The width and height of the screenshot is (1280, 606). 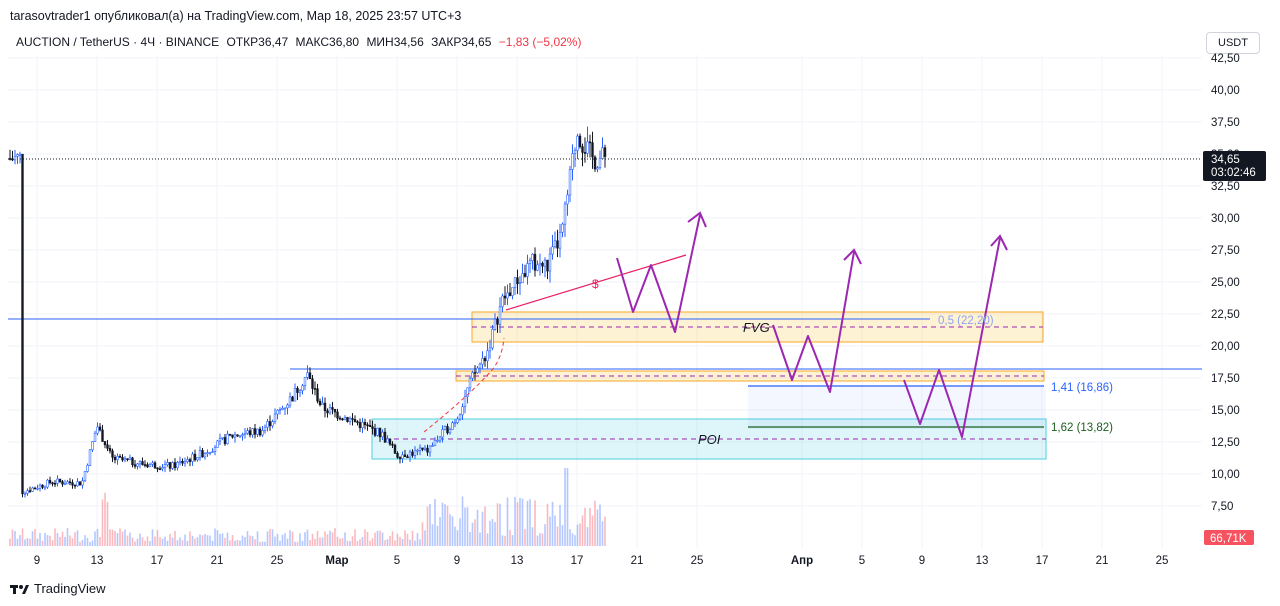 What do you see at coordinates (1233, 173) in the screenshot?
I see `last-price-countdown: 03:02:46` at bounding box center [1233, 173].